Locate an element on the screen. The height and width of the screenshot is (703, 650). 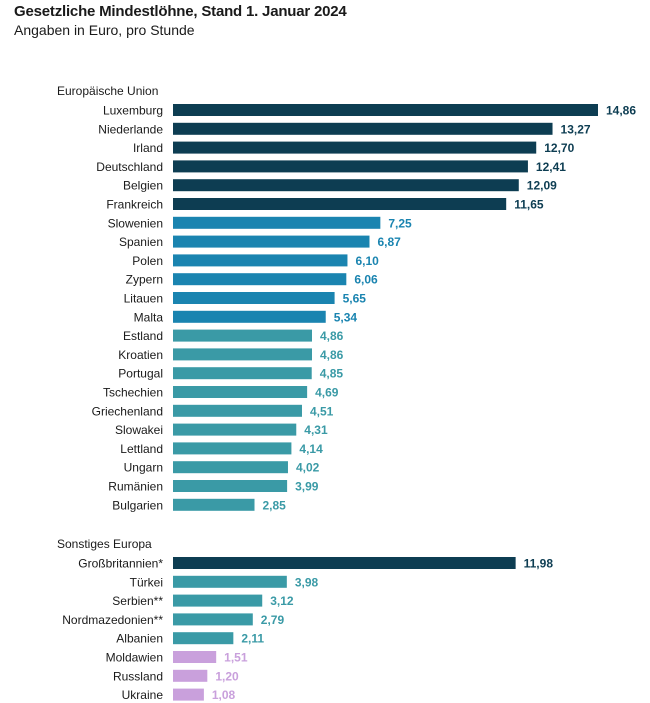
data-label: 14,86 is located at coordinates (621, 111).